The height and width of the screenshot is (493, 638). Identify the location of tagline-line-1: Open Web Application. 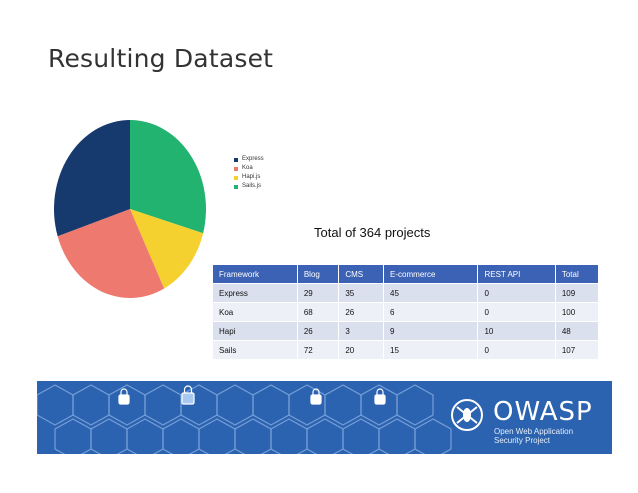
(534, 431).